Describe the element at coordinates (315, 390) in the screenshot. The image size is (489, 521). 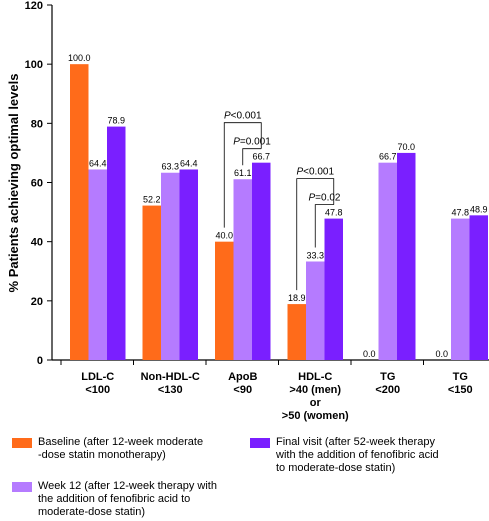
I see `x-category-label: >40 (men)` at that location.